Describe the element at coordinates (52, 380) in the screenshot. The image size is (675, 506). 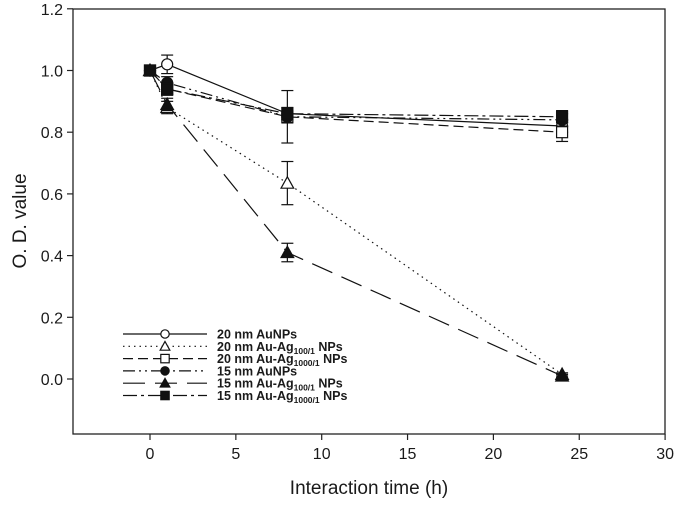
I see `y-tick-label: 0.0` at that location.